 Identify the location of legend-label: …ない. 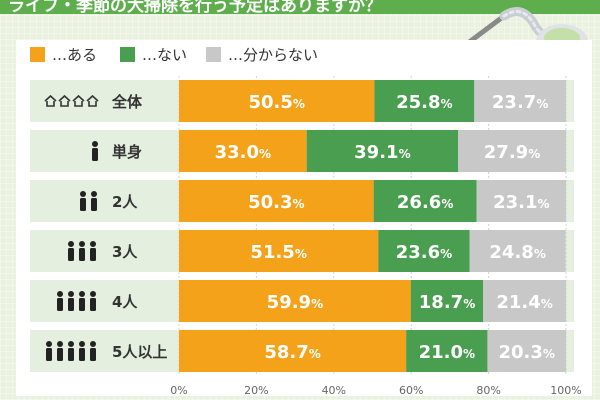
(165, 55).